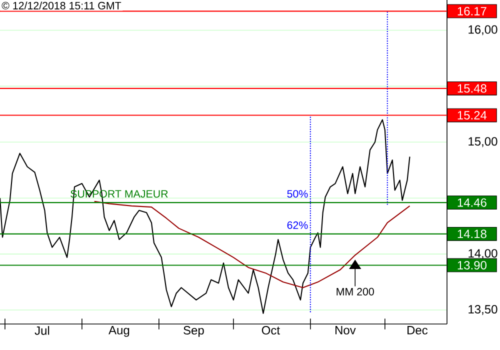 The image size is (500, 350). Describe the element at coordinates (472, 202) in the screenshot. I see `ref-line-label: 14.46` at that location.